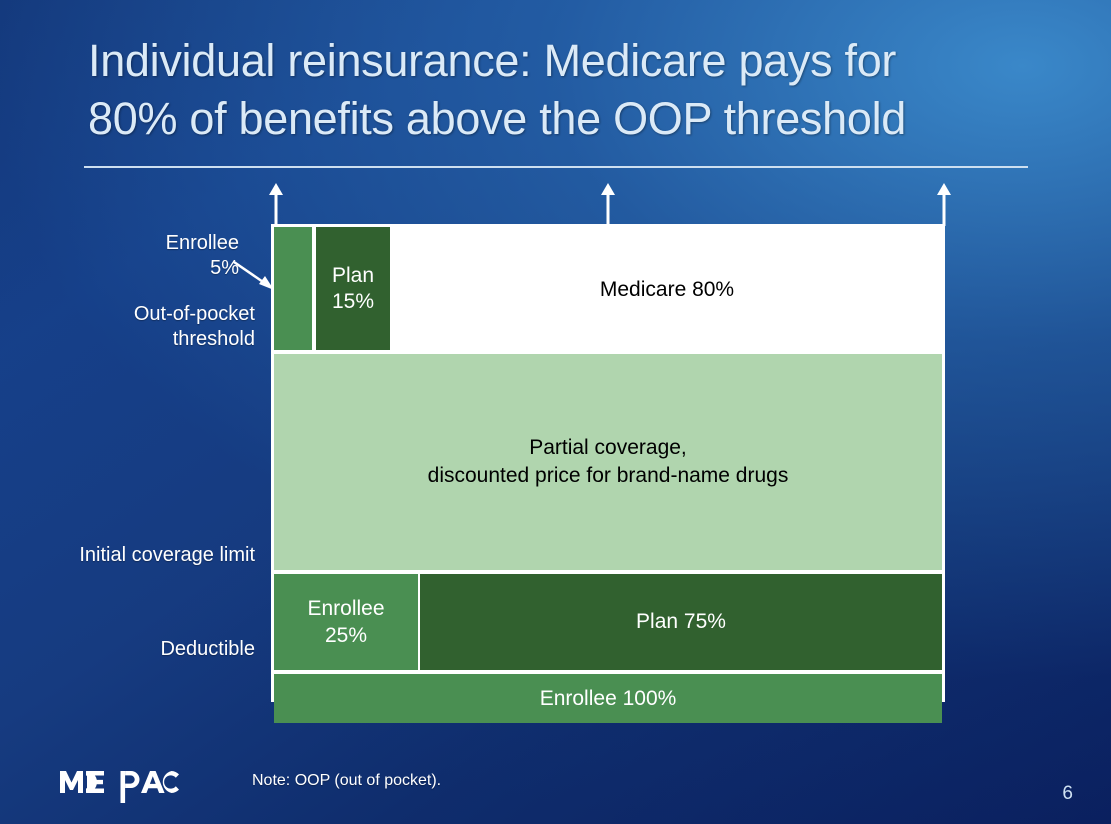  I want to click on note-text: Note: OOP (out of pocket)., so click(347, 780).